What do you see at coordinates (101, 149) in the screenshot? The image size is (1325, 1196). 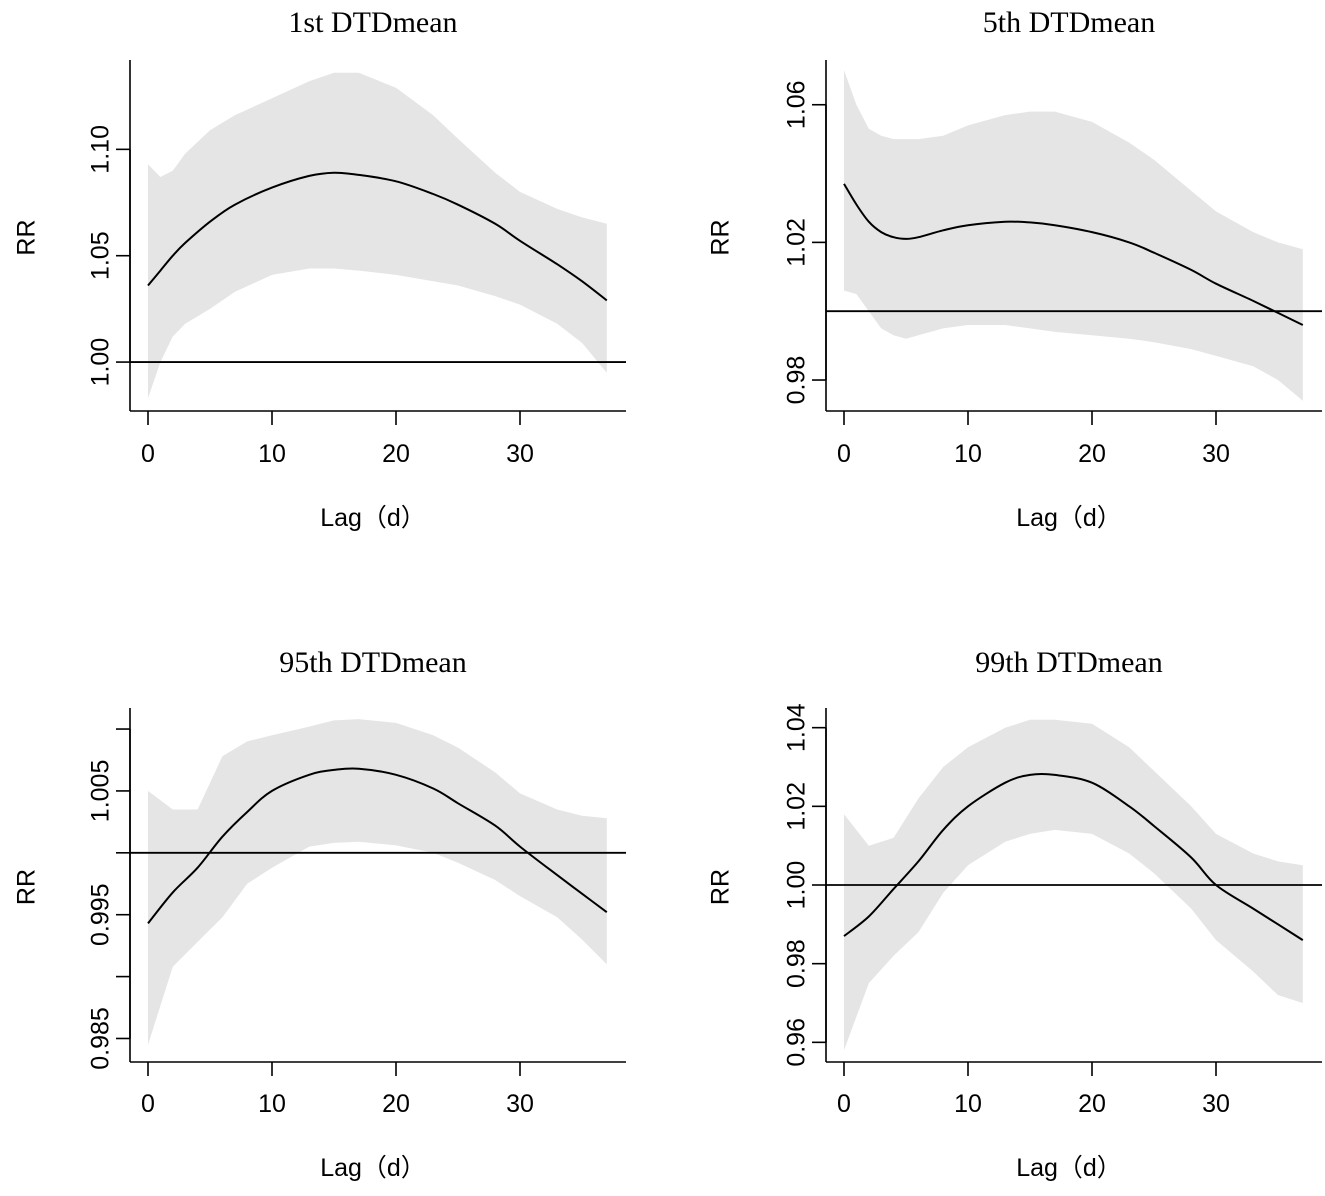 I see `y-tick-label: 1.10` at bounding box center [101, 149].